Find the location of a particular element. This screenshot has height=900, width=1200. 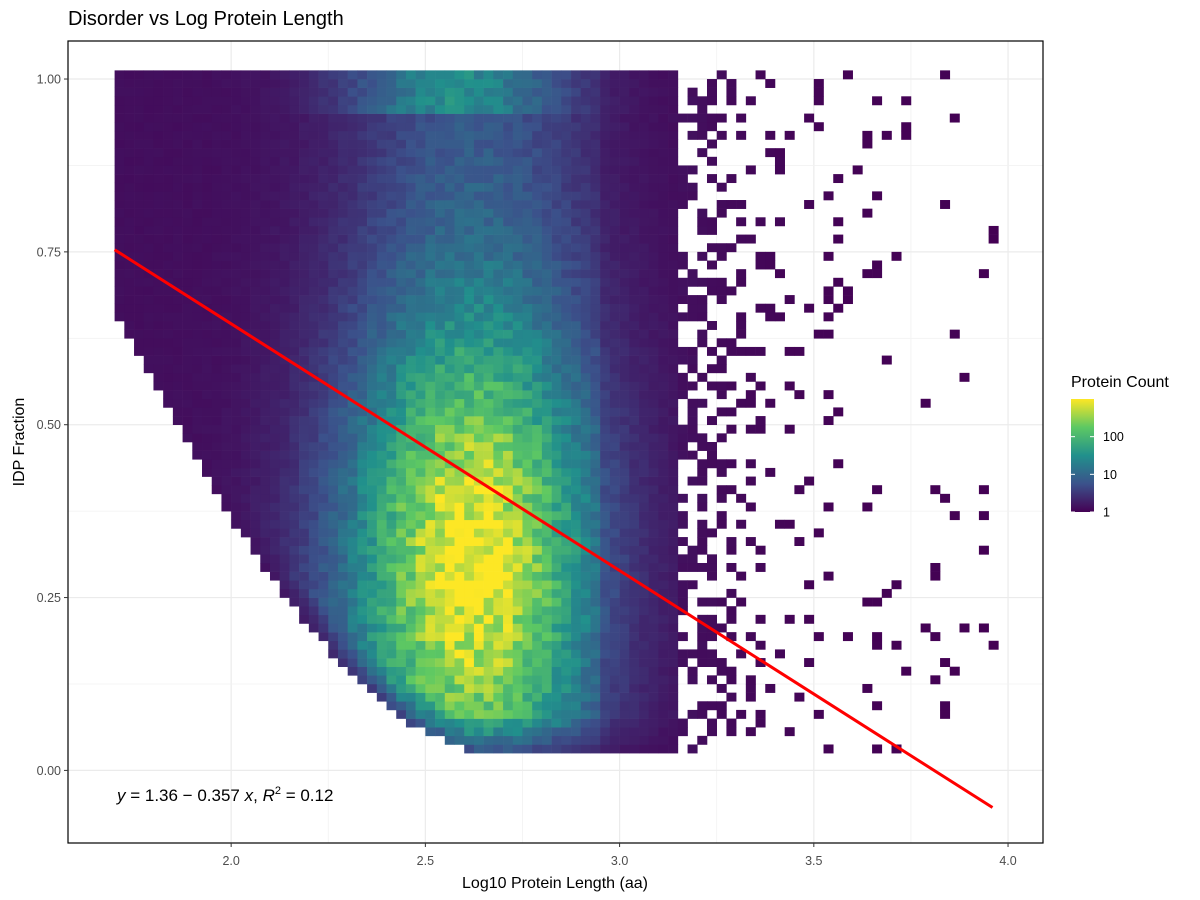

x-tick-label: 4.0 is located at coordinates (1007, 861).